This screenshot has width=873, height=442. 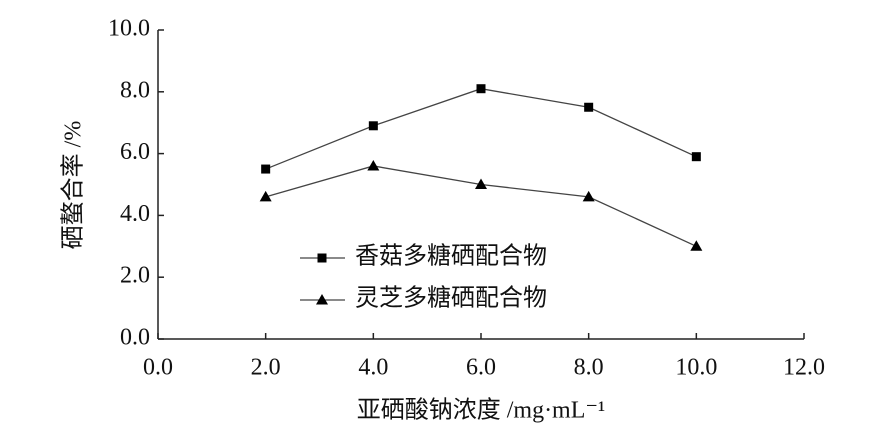 What do you see at coordinates (696, 368) in the screenshot?
I see `x-tick-label: 10.0` at bounding box center [696, 368].